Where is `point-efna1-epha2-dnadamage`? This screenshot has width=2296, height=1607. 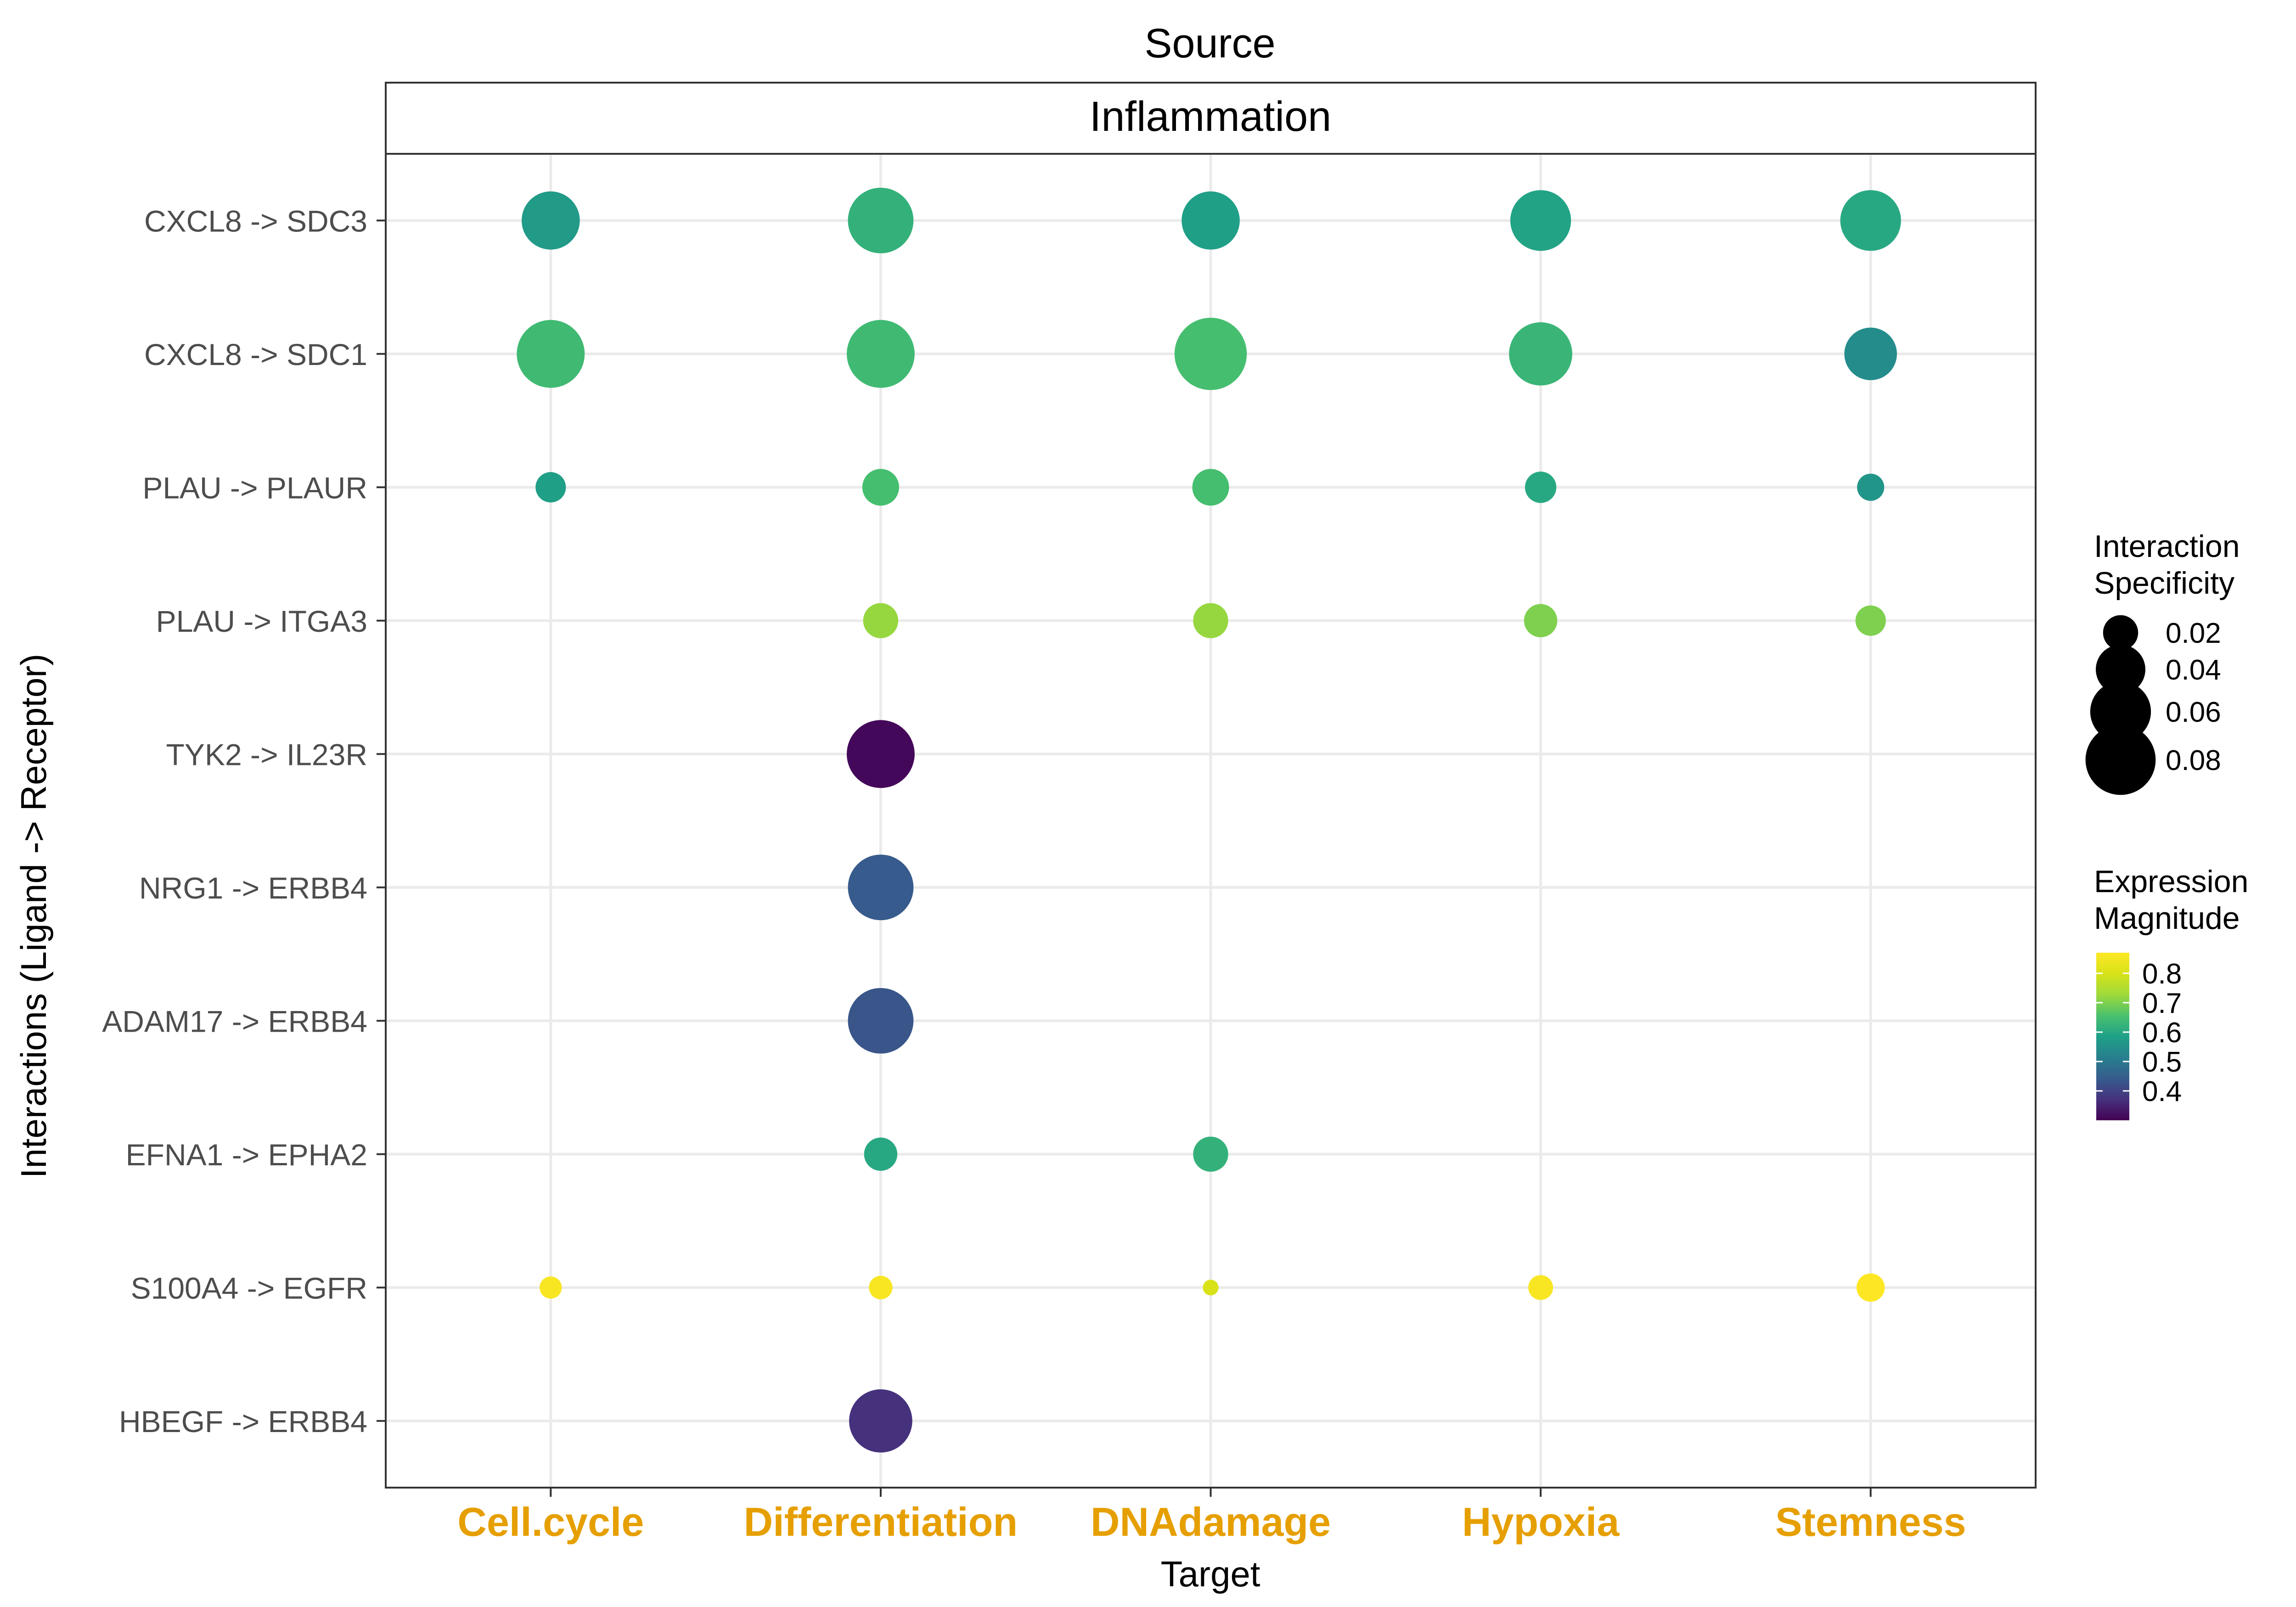 point-efna1-epha2-dnadamage is located at coordinates (1210, 1154).